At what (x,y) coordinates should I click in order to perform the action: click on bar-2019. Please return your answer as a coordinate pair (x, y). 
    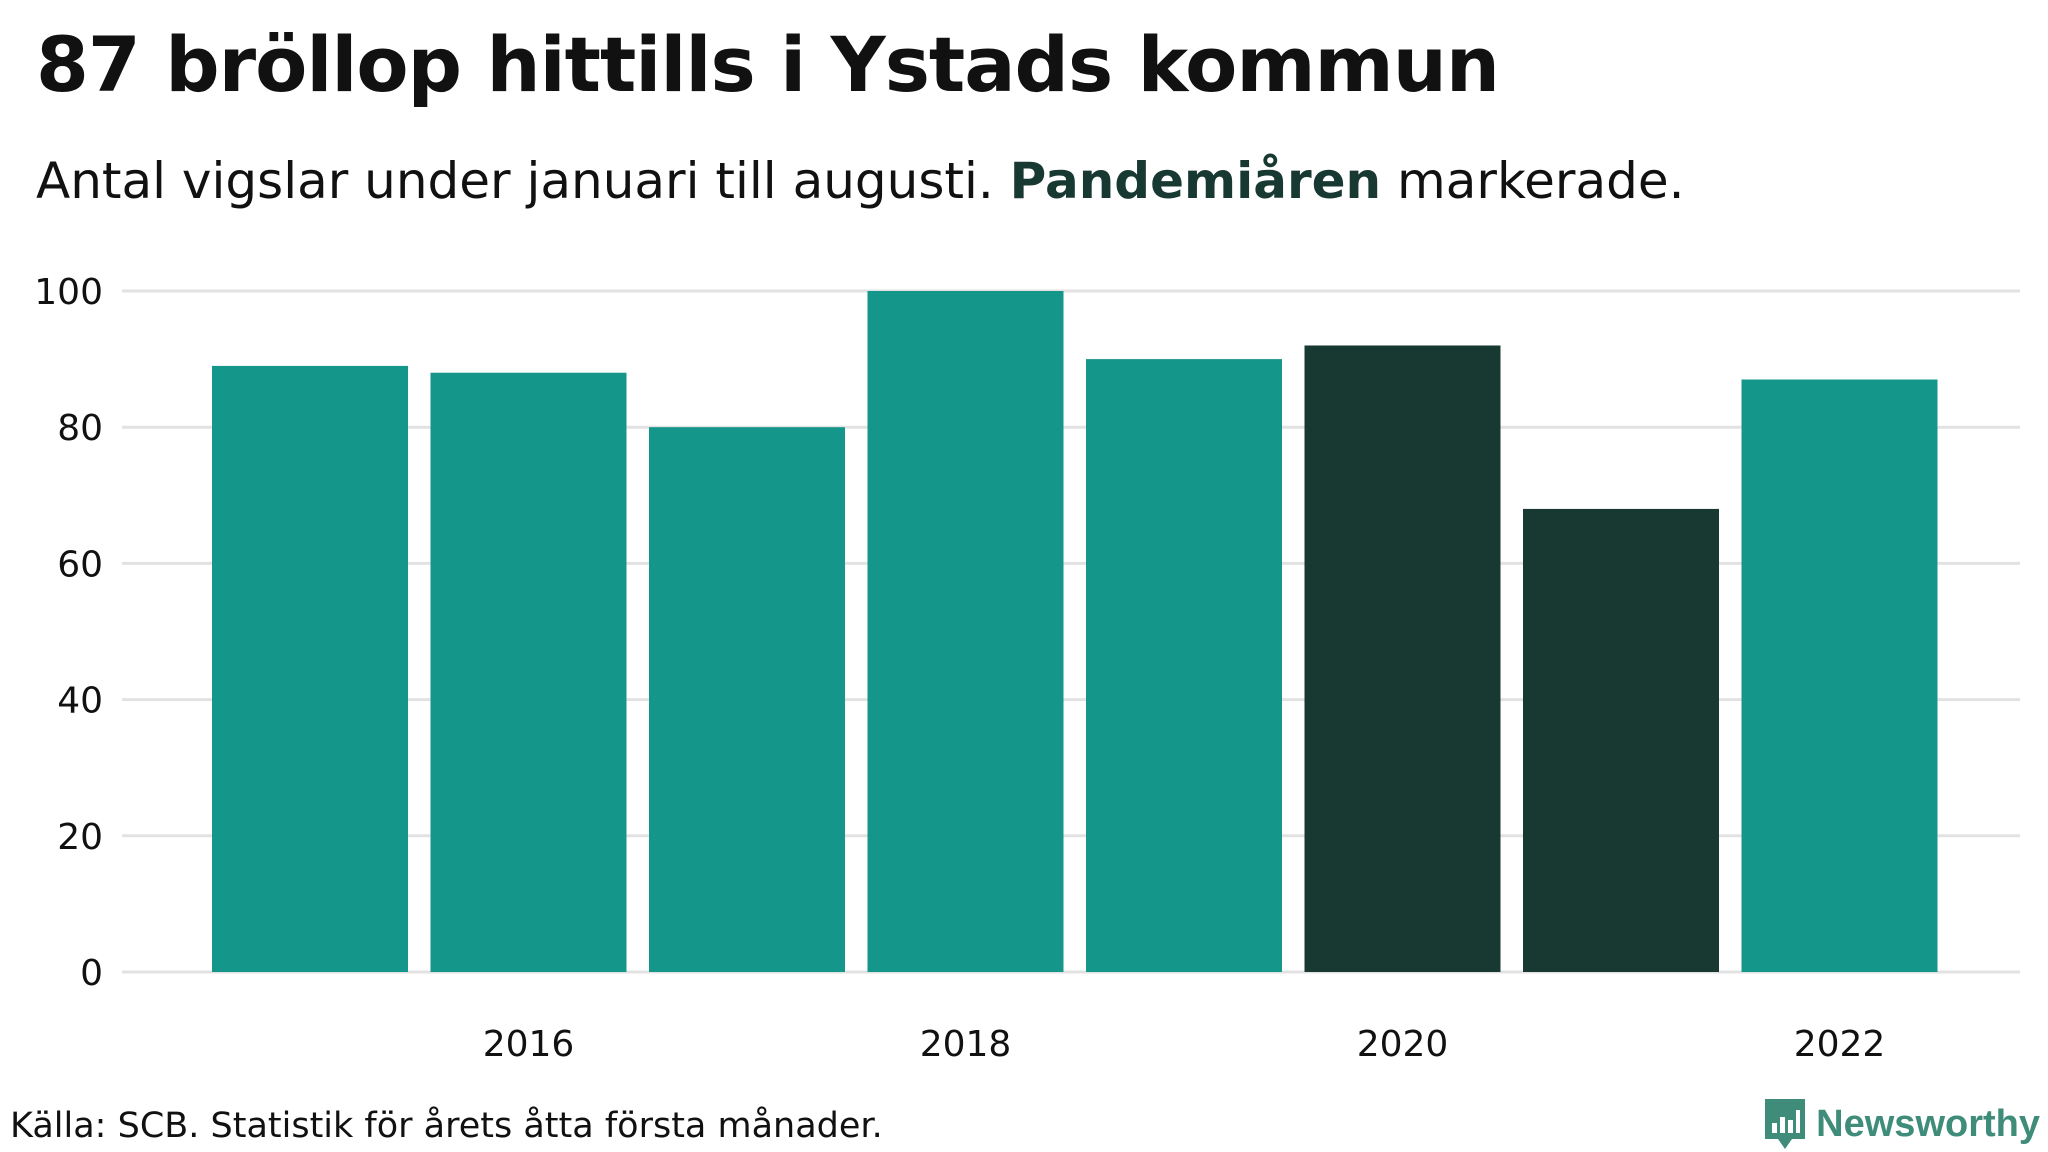
    Looking at the image, I should click on (1184, 666).